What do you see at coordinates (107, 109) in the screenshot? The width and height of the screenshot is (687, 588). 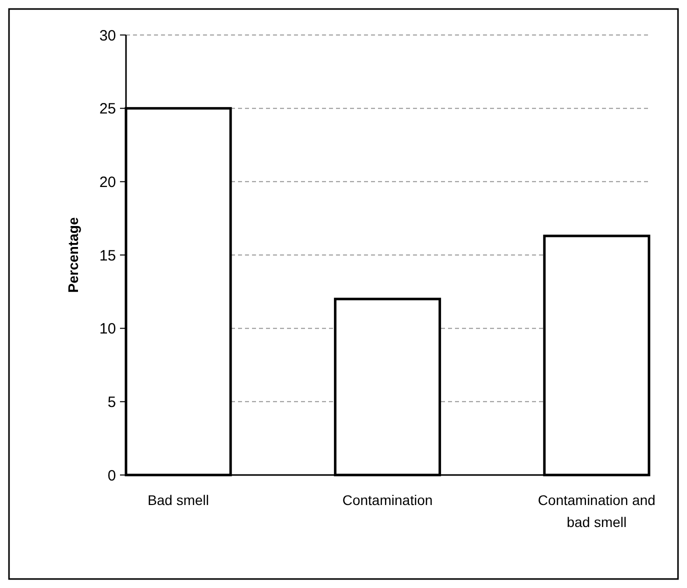 I see `y-tick-label: 25` at bounding box center [107, 109].